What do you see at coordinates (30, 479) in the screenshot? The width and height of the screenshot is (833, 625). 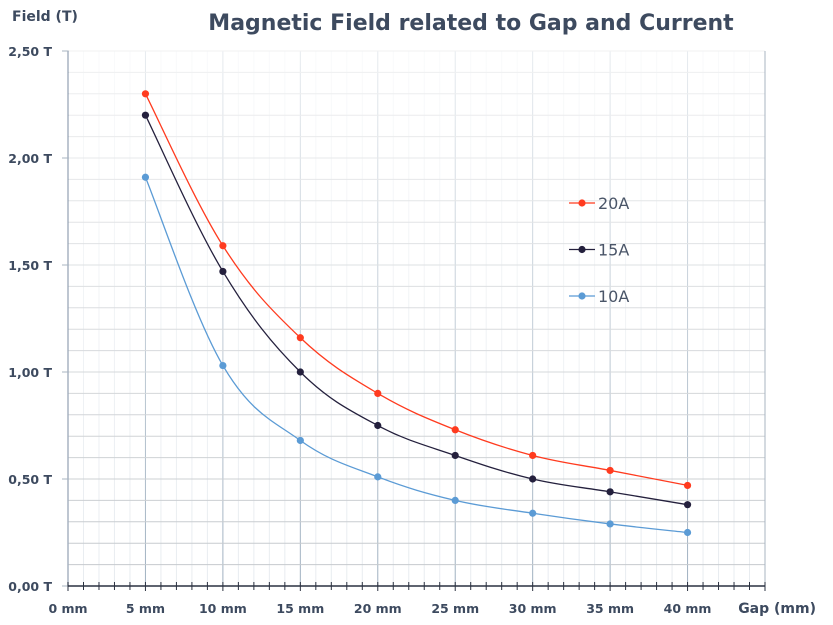 I see `y-tick-label: 0,50 T` at bounding box center [30, 479].